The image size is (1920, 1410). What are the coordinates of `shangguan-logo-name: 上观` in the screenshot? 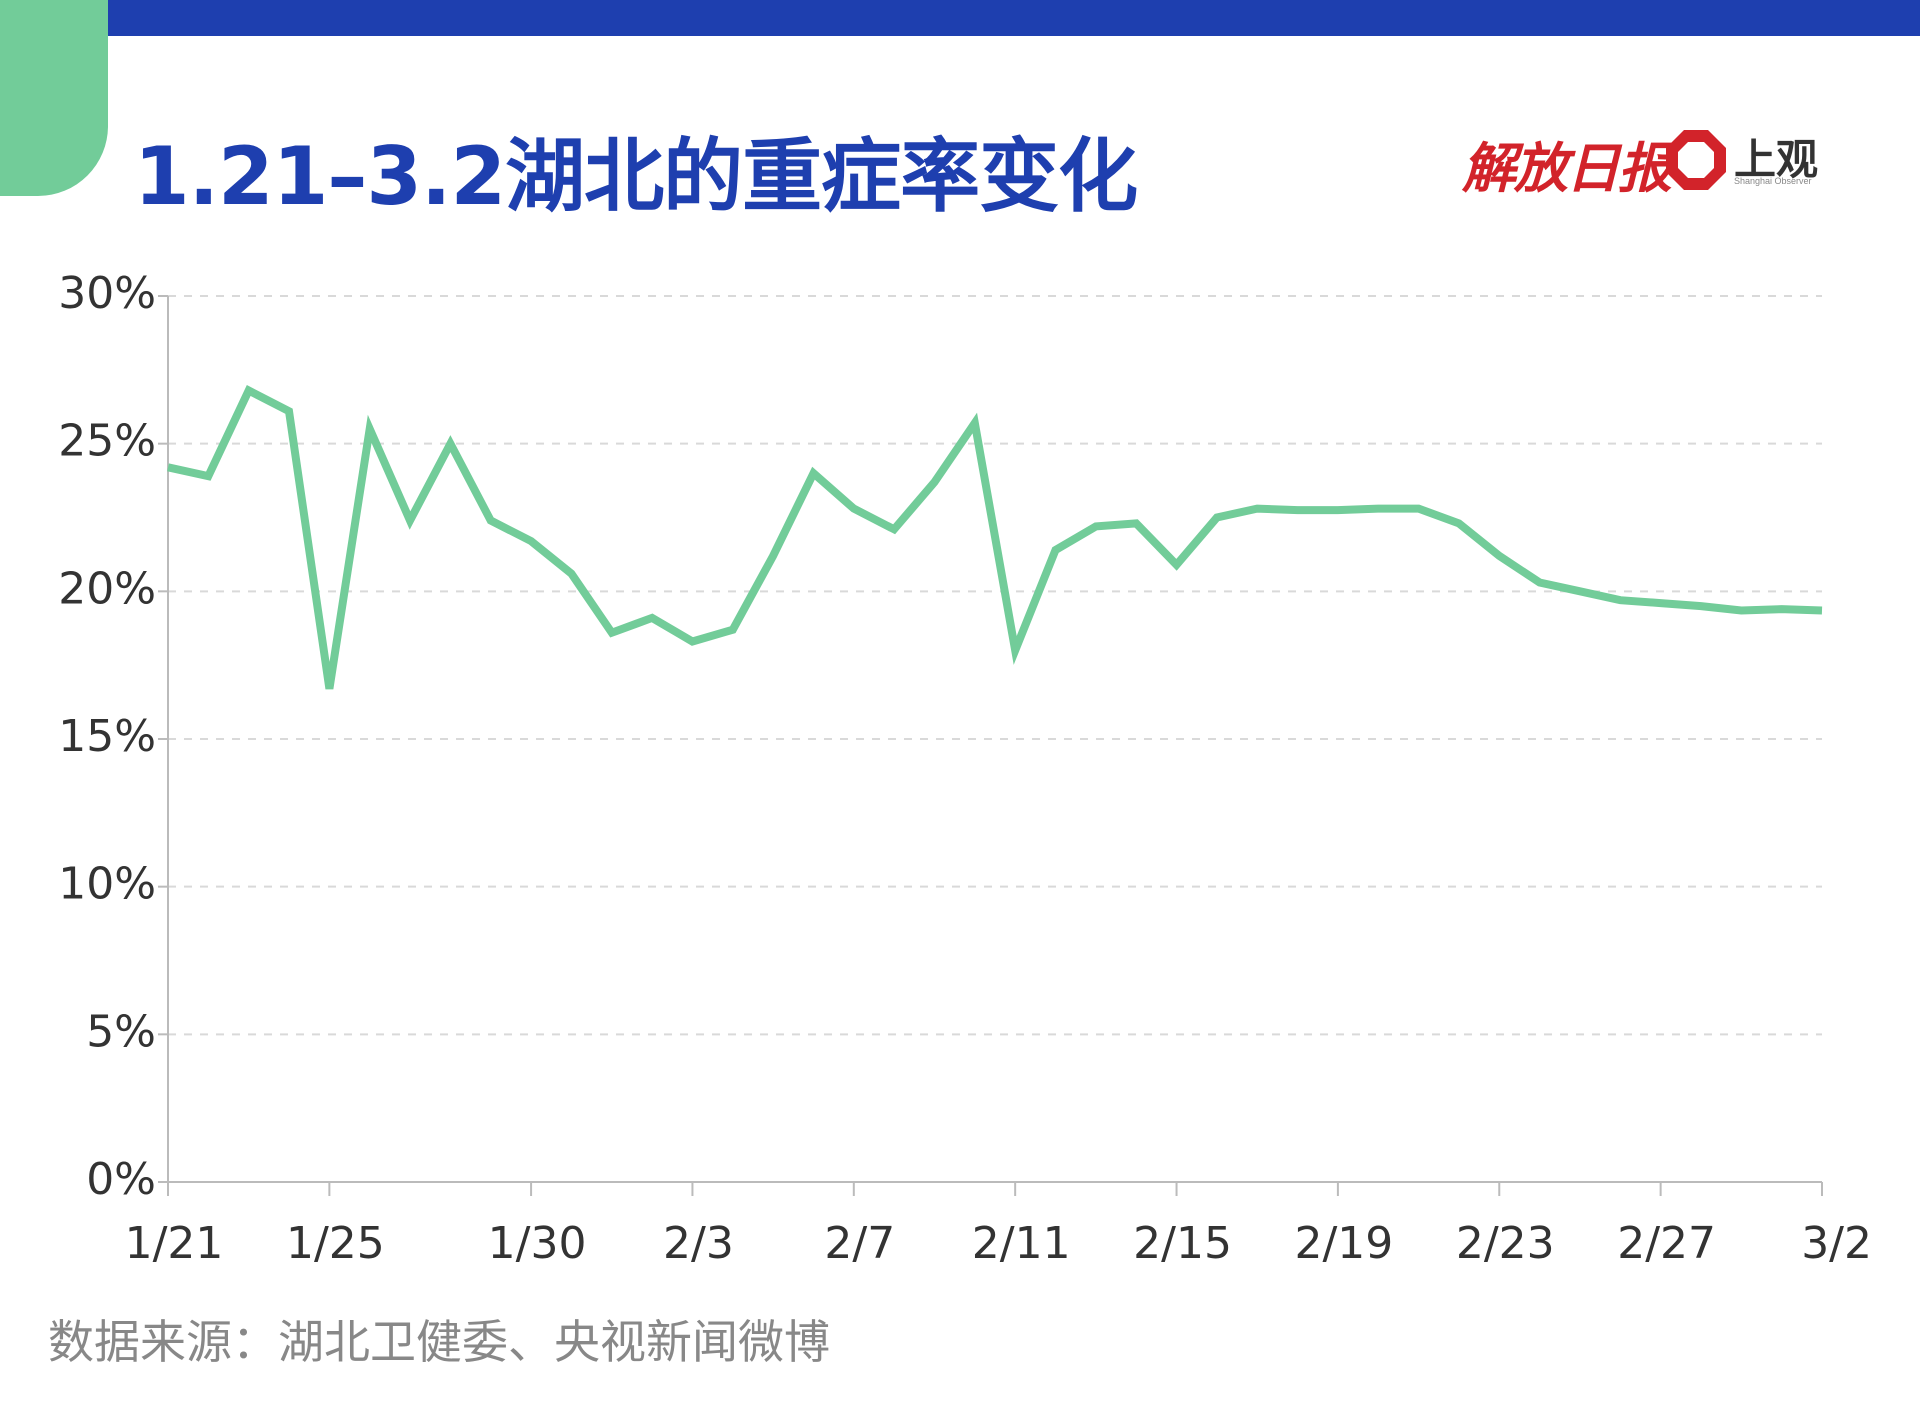 It's located at (1776, 159).